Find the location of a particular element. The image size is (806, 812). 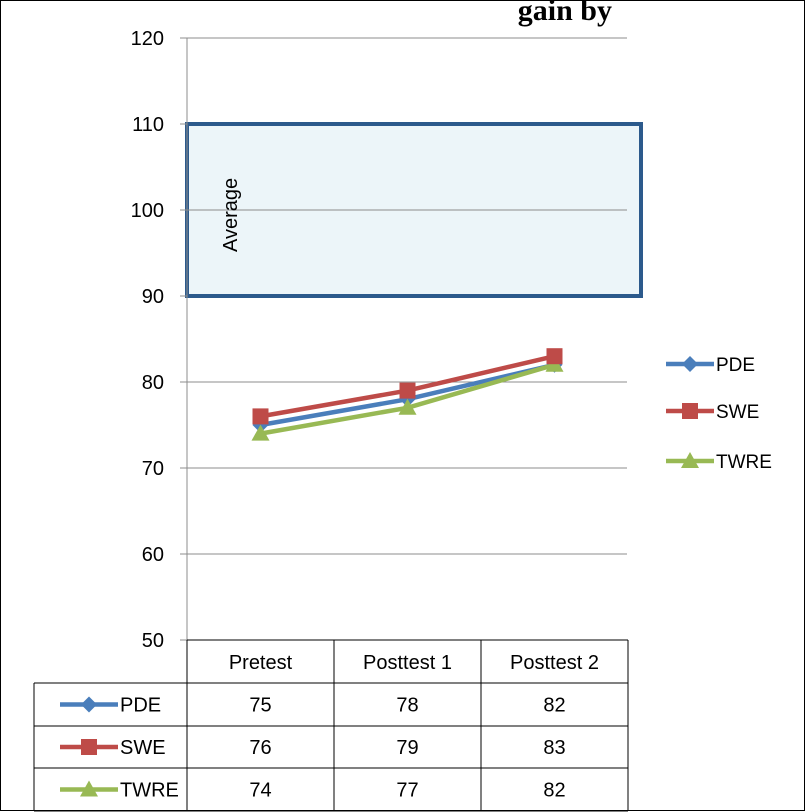

table-header-cell: Posttest 2 is located at coordinates (554, 663).